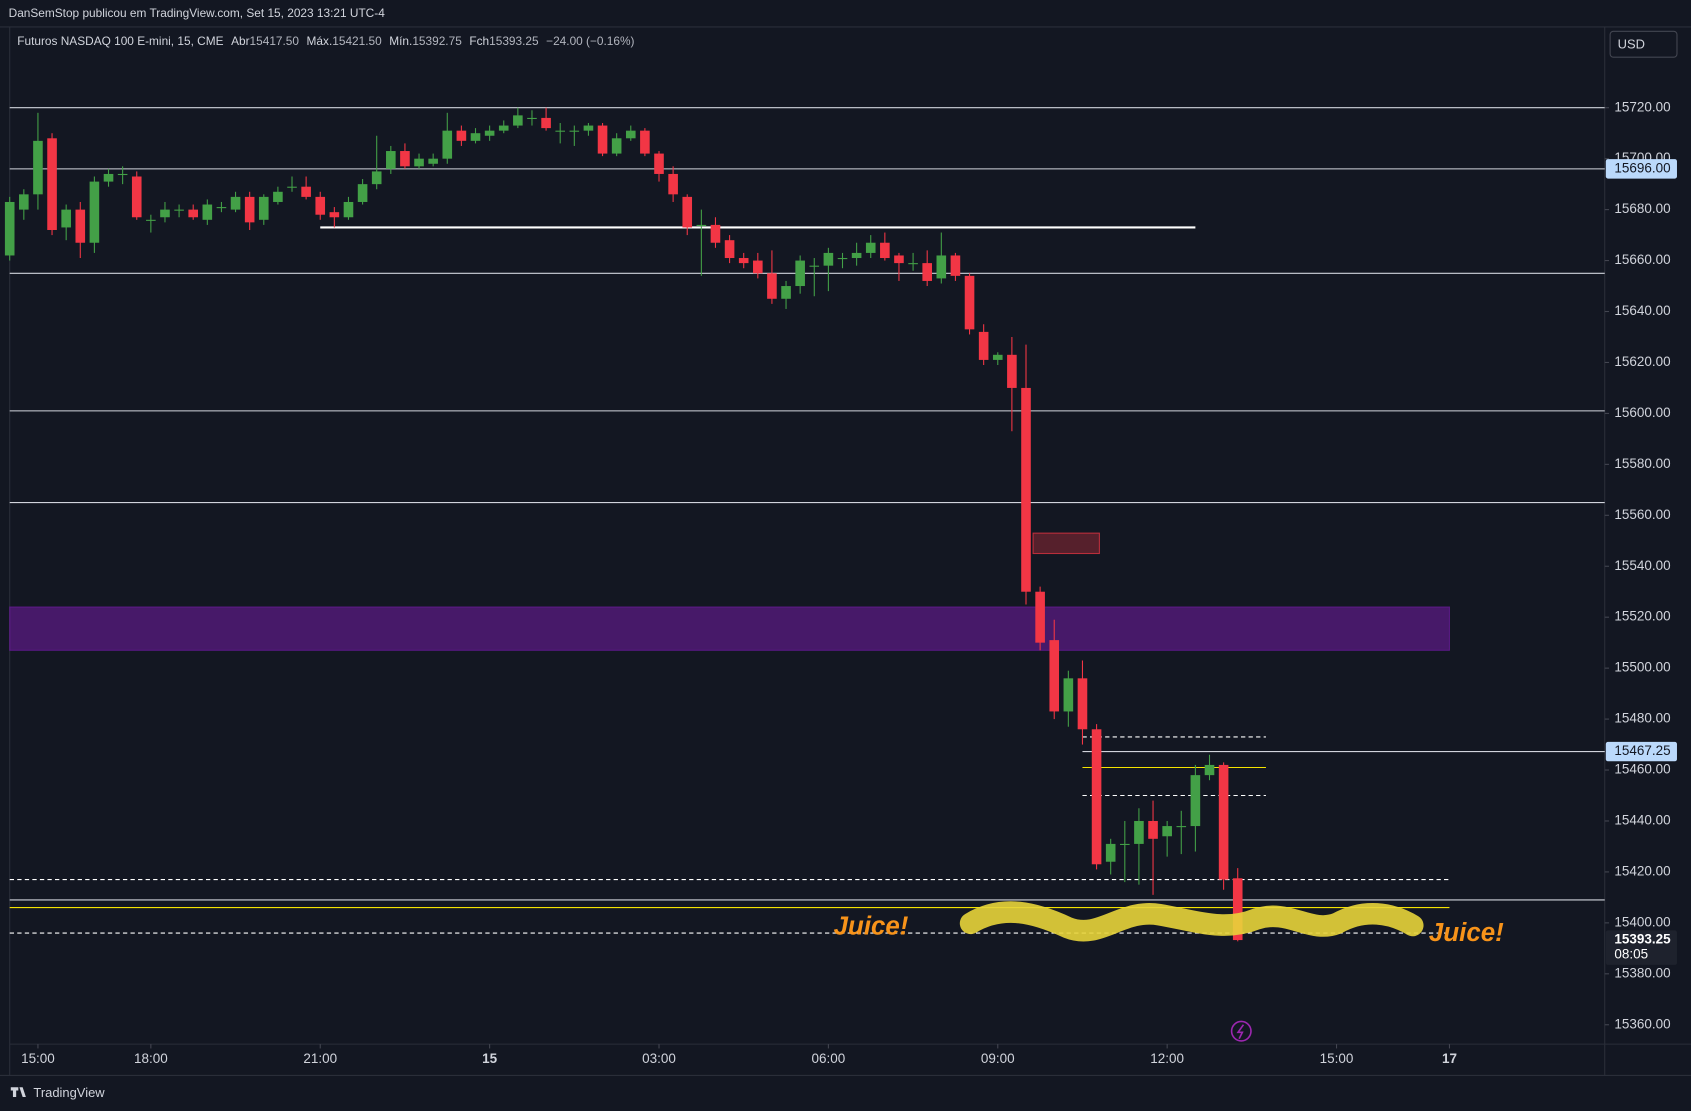  What do you see at coordinates (590, 41) in the screenshot?
I see `legend-change: −24.00 (−0.16%)` at bounding box center [590, 41].